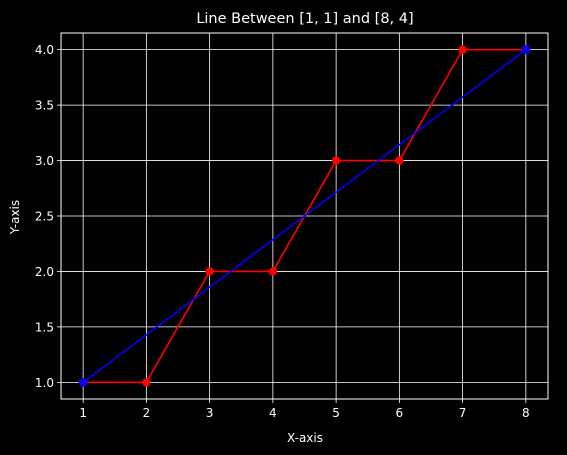 Image resolution: width=567 pixels, height=455 pixels. Describe the element at coordinates (44, 106) in the screenshot. I see `y-tick-label: 3.5` at that location.